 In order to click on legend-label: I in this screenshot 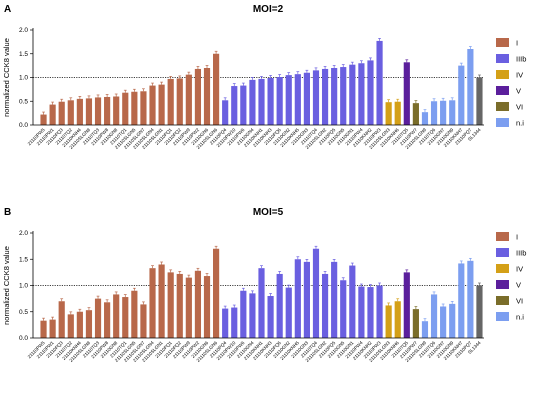, I will do `click(517, 43)`.